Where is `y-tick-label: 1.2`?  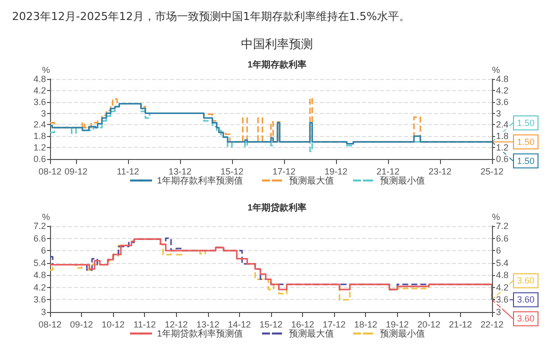
y-tick-label: 1.2 is located at coordinates (39, 147).